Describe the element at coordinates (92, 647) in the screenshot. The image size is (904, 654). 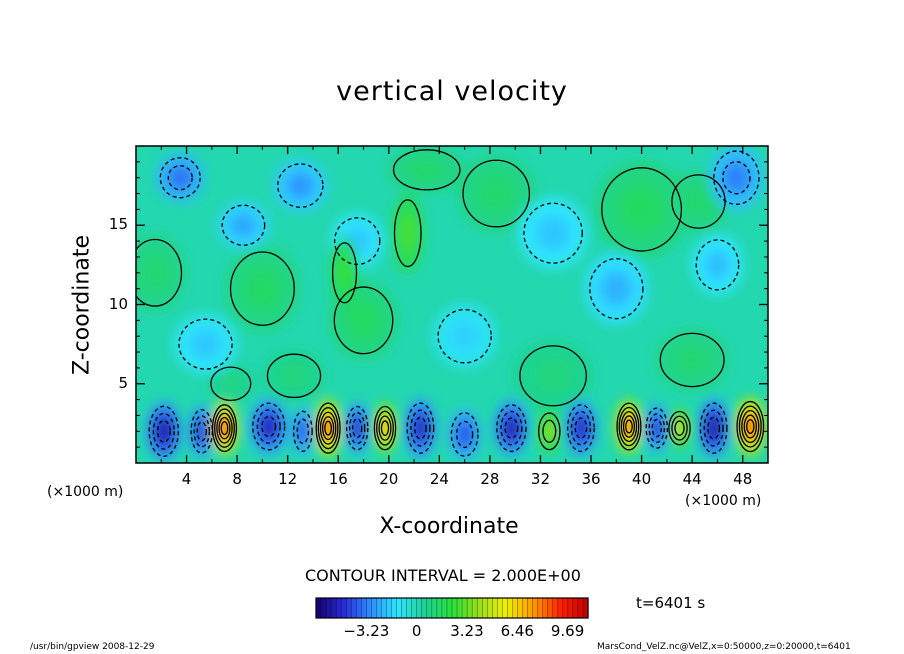
I see `footer-left: /usr/bin/gpview 2008-12-29` at that location.